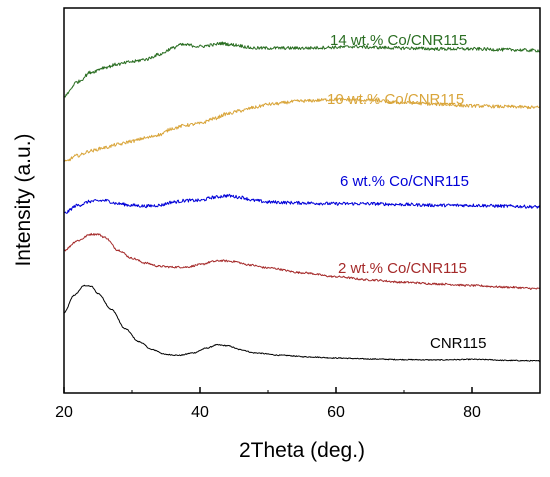 This screenshot has width=550, height=477. Describe the element at coordinates (23, 199) in the screenshot. I see `y-axis-title: Intensity (a.u.)` at that location.